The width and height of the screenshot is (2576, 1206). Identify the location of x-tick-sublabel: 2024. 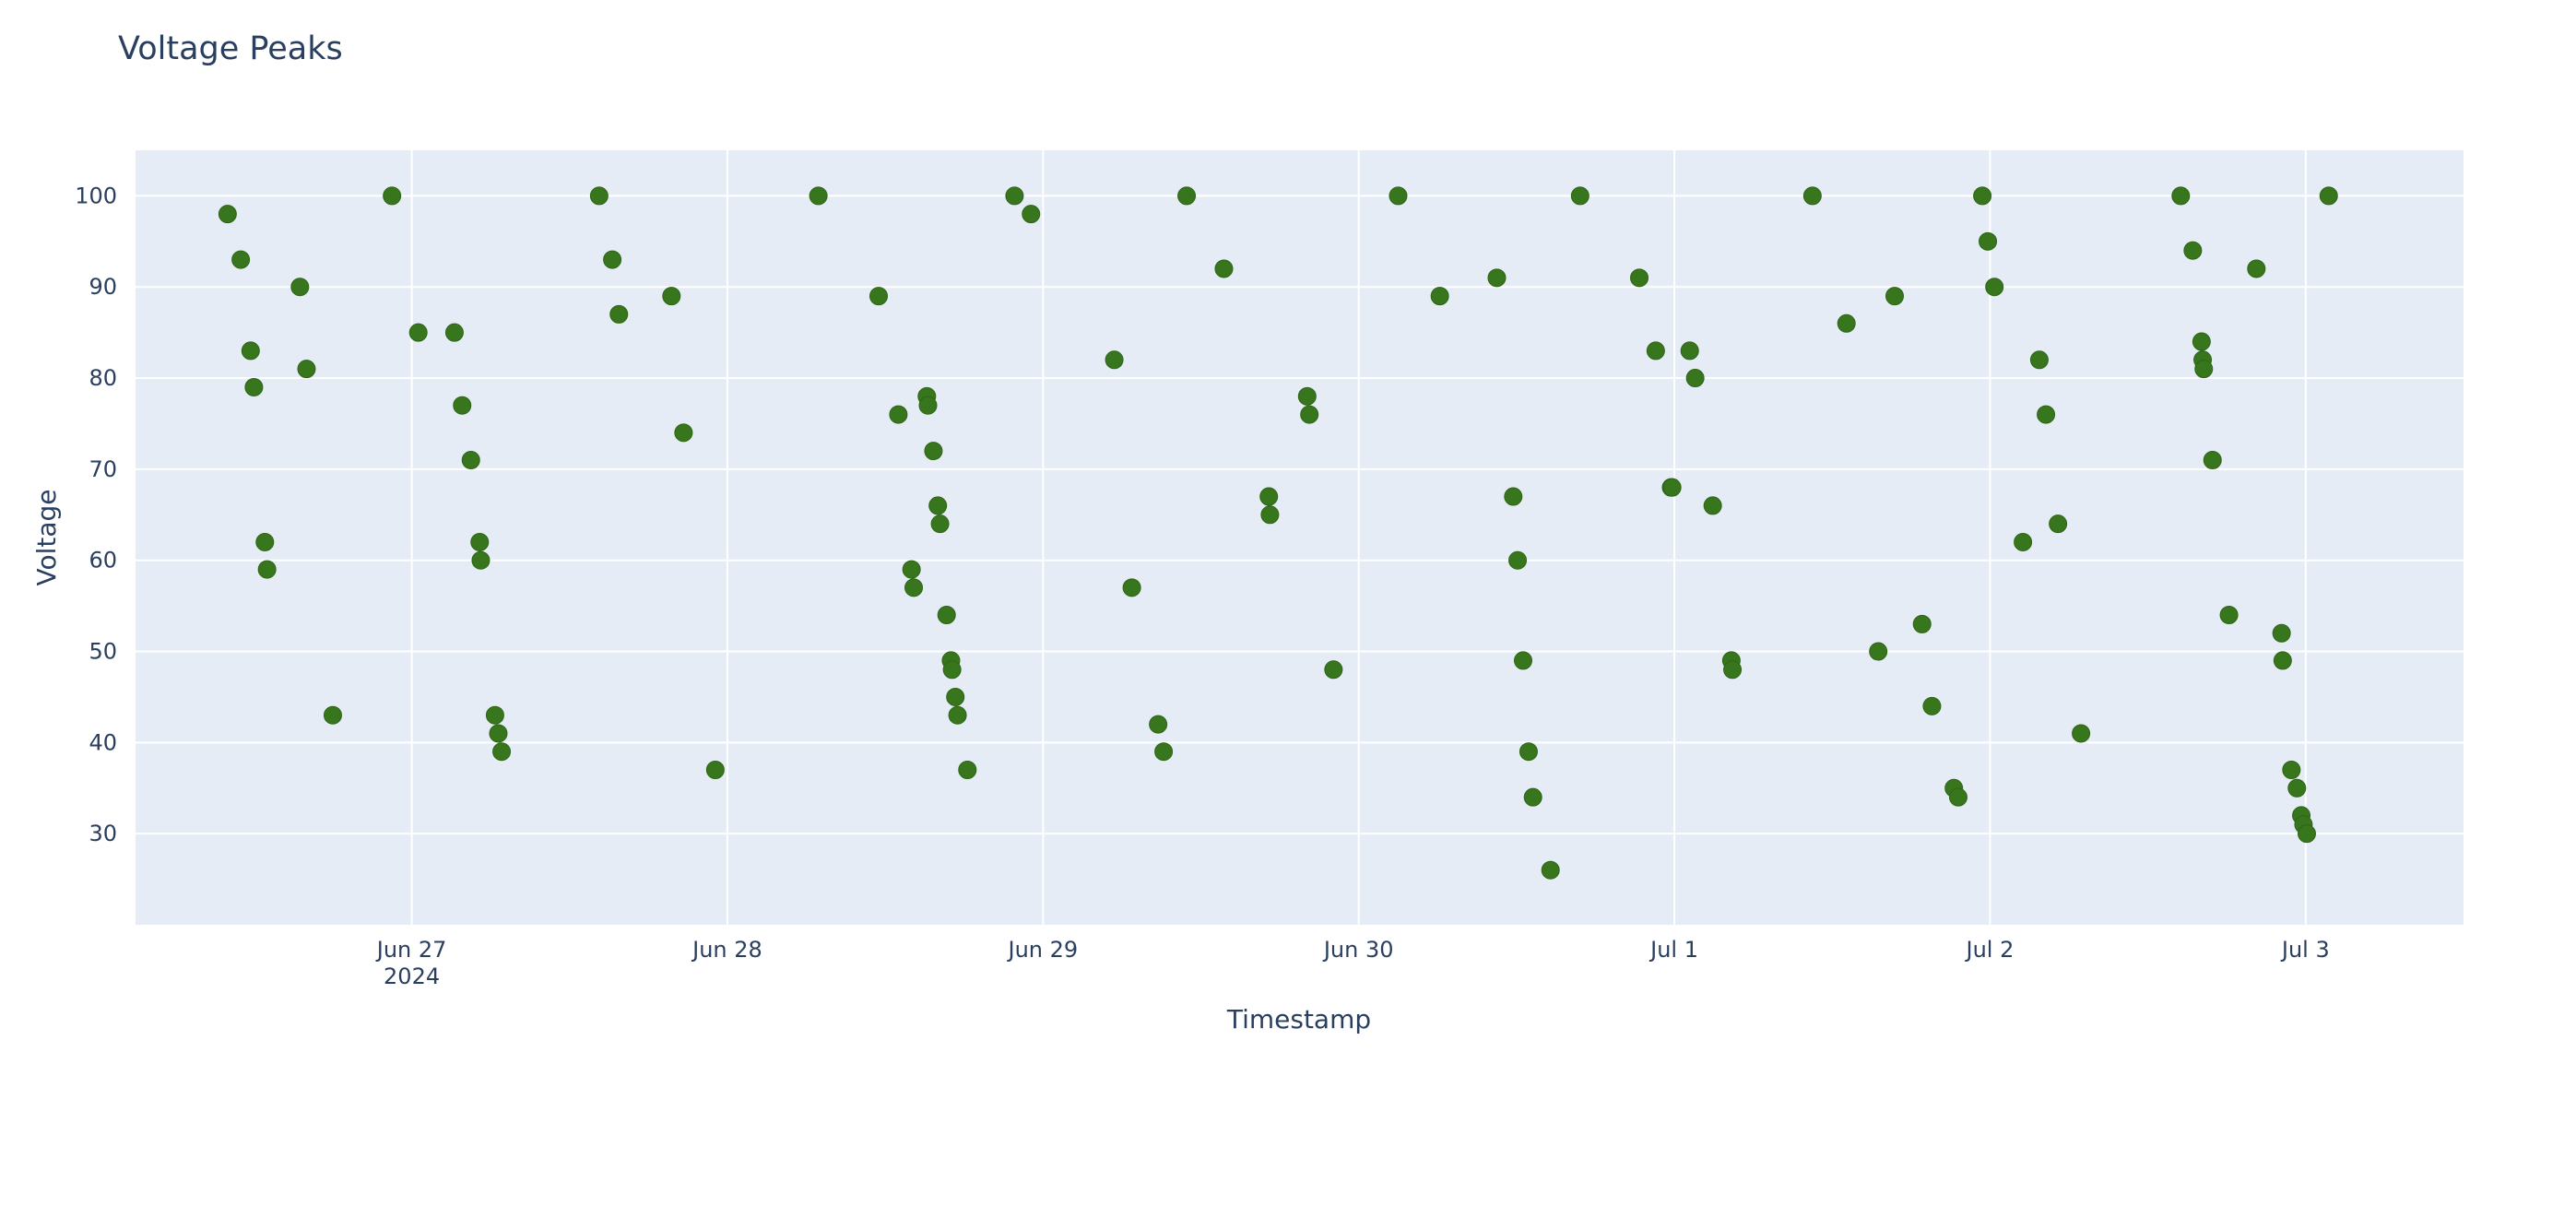
(412, 976).